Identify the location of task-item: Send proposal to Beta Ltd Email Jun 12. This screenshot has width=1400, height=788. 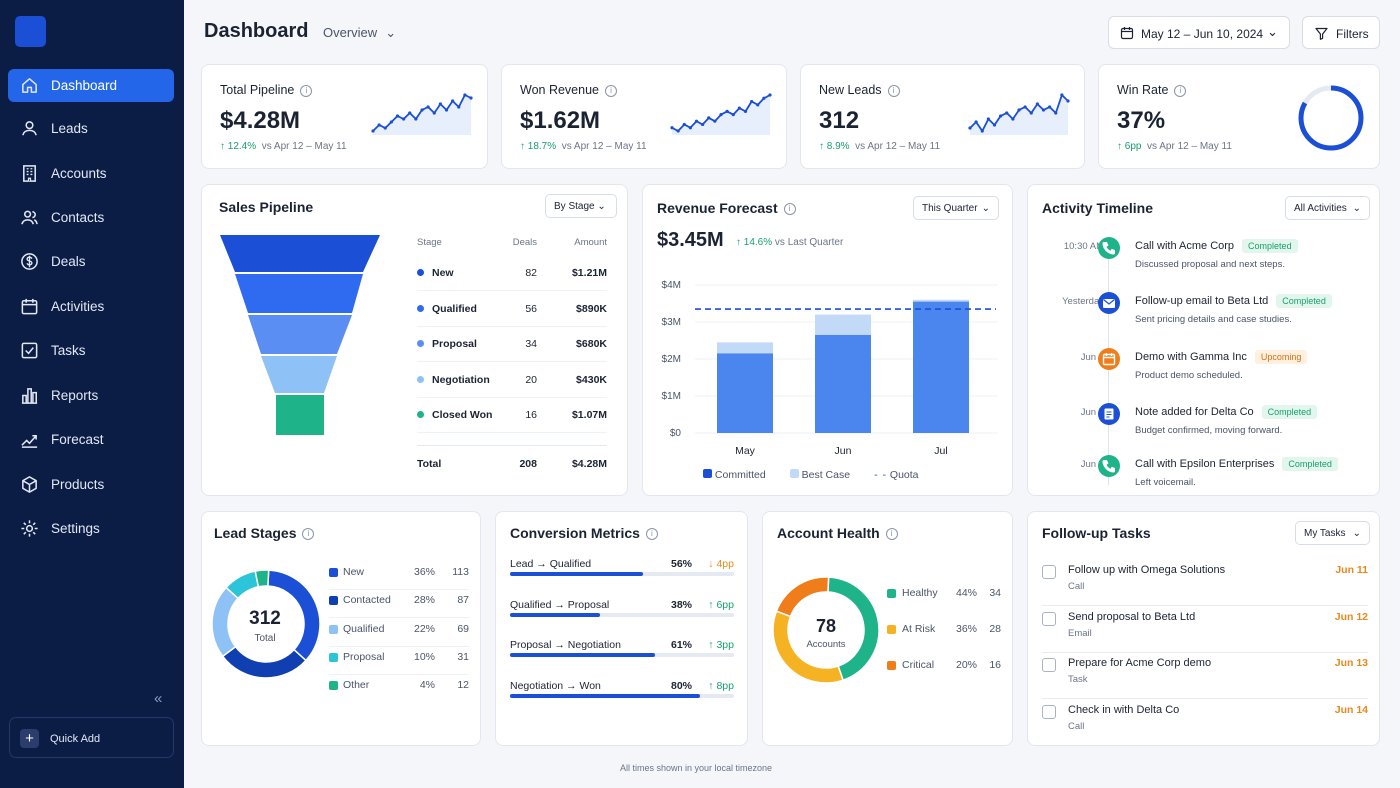
(1205, 630).